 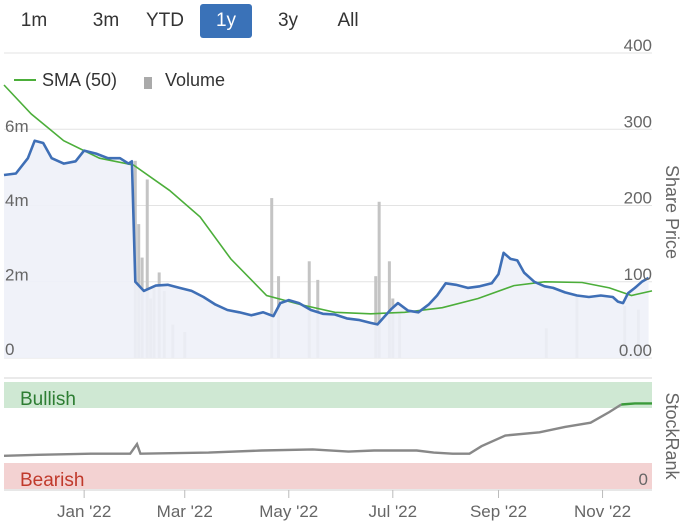 What do you see at coordinates (79, 80) in the screenshot?
I see `legend-sma-label: SMA (50)` at bounding box center [79, 80].